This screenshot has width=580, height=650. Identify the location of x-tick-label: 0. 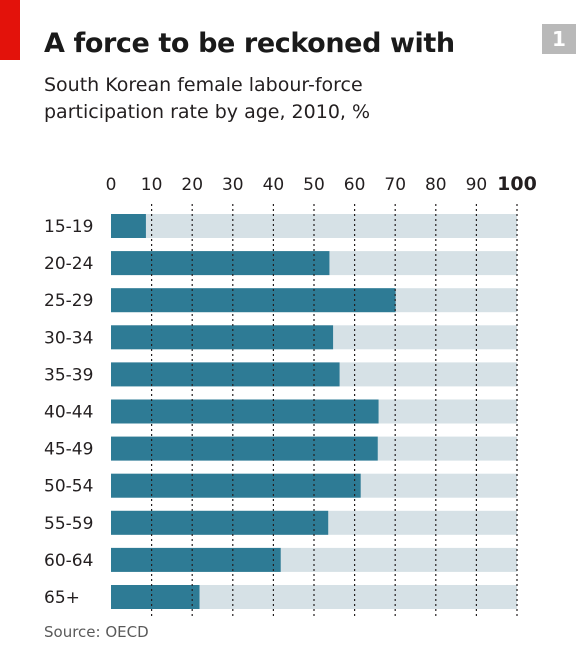
(111, 185).